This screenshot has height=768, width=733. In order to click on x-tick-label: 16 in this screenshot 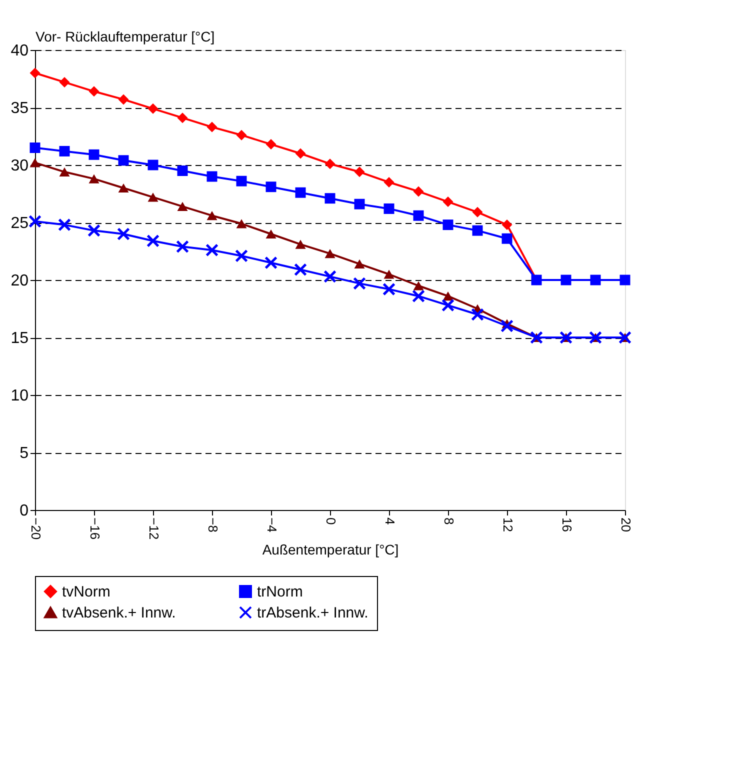, I will do `click(567, 525)`.